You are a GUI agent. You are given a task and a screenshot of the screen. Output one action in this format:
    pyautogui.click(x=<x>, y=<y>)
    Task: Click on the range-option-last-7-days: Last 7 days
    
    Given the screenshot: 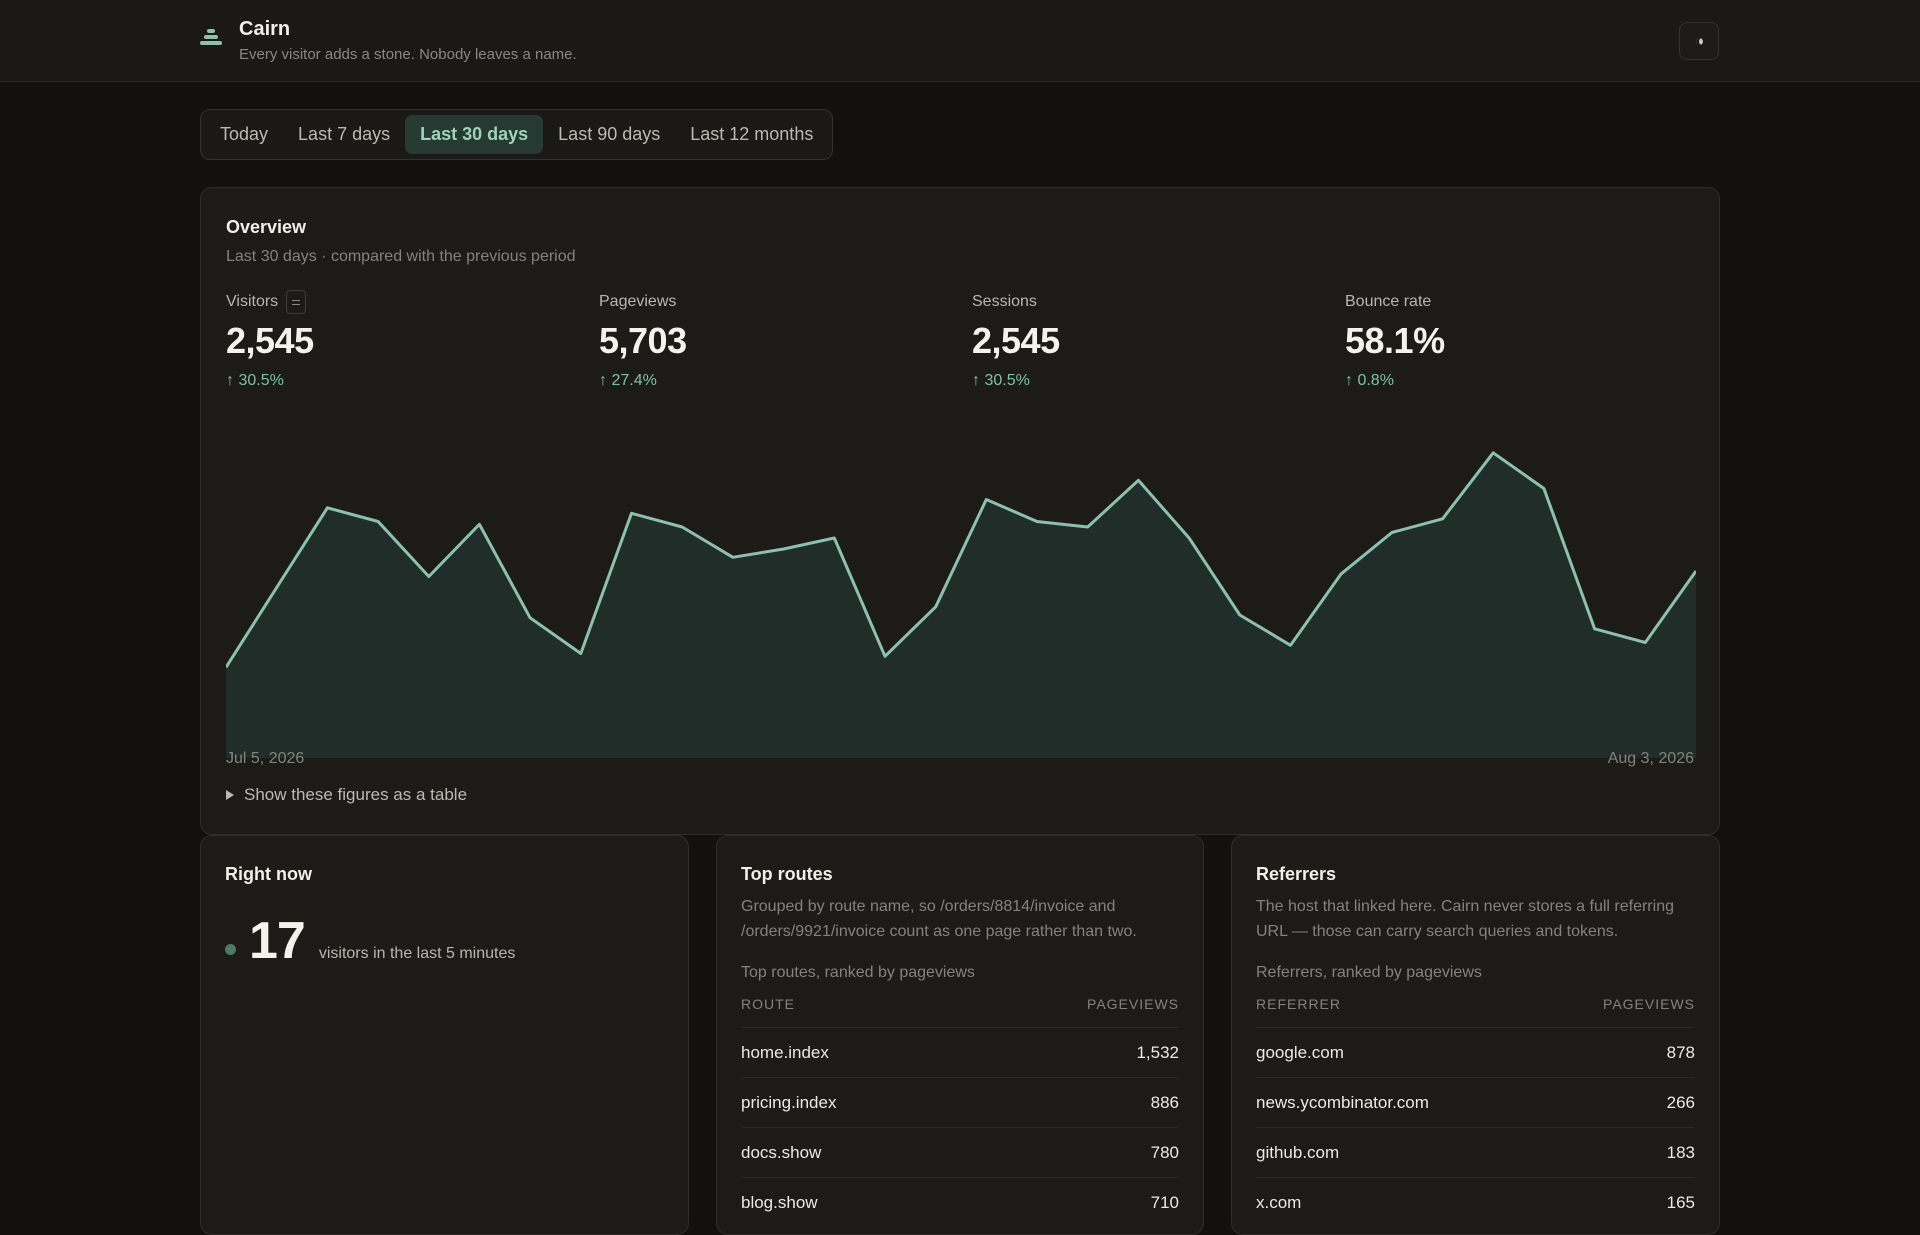 What is the action you would take?
    pyautogui.click(x=344, y=134)
    